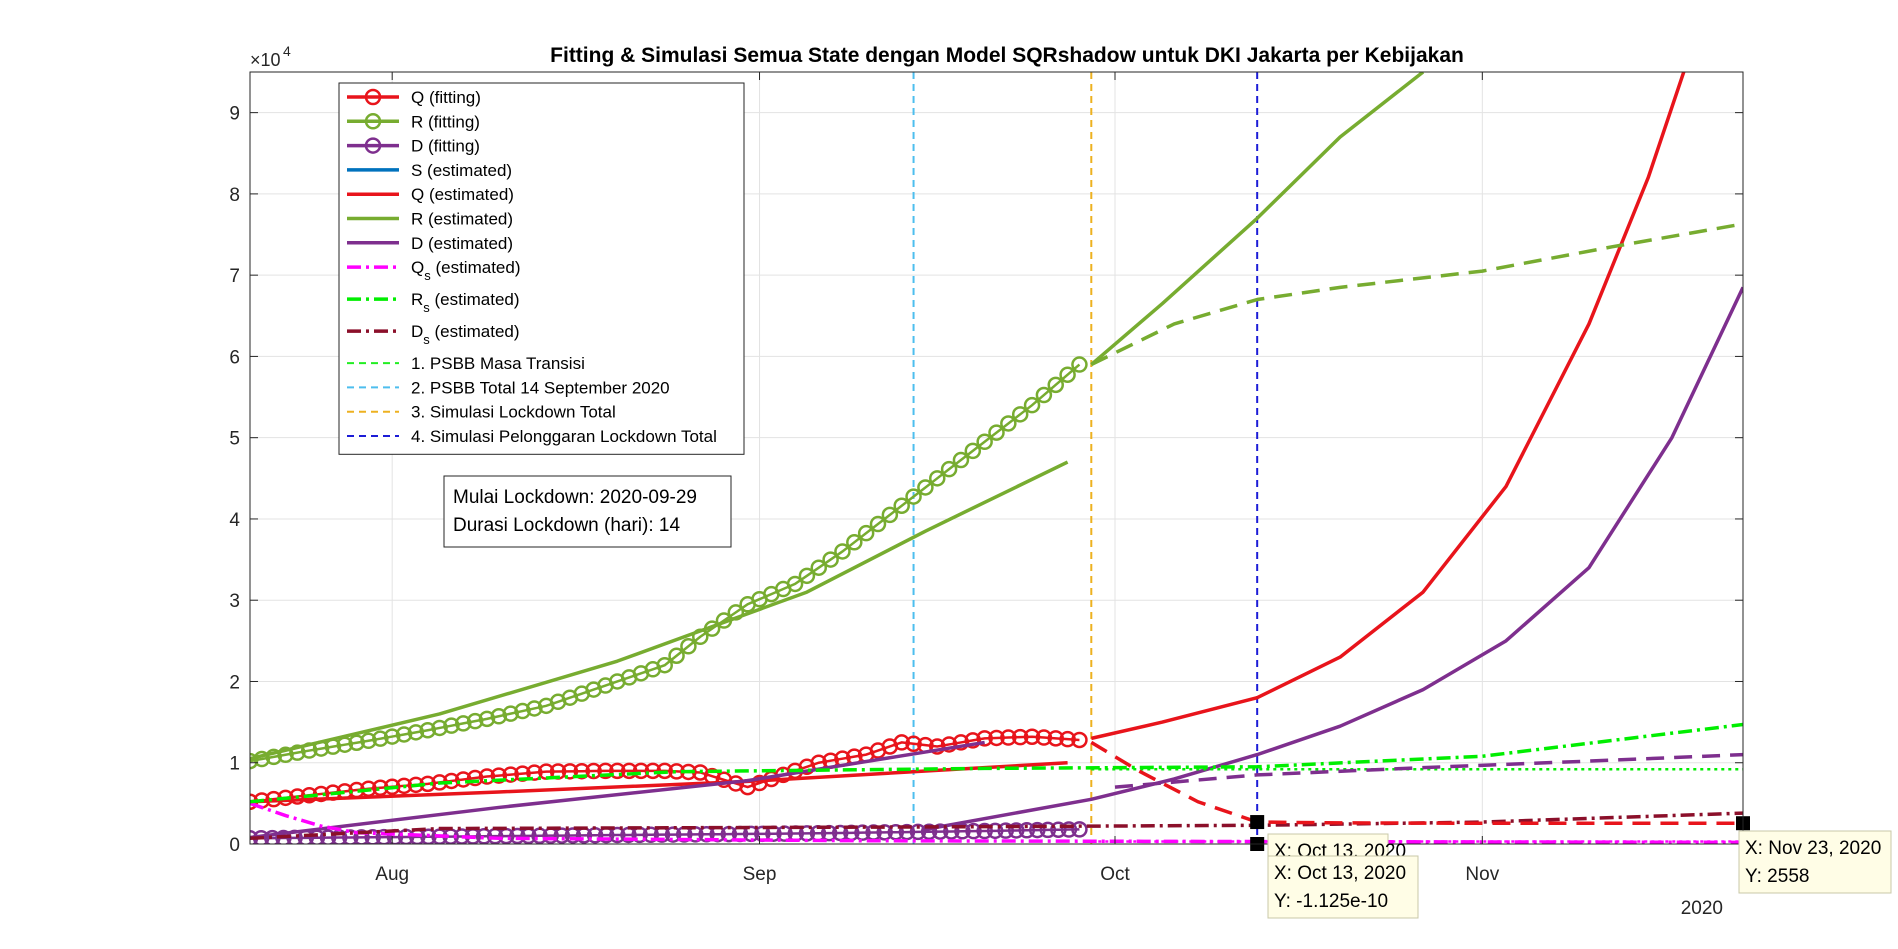 The image size is (1898, 949). Describe the element at coordinates (265, 60) in the screenshot. I see `y-exponent-base: ×10` at that location.